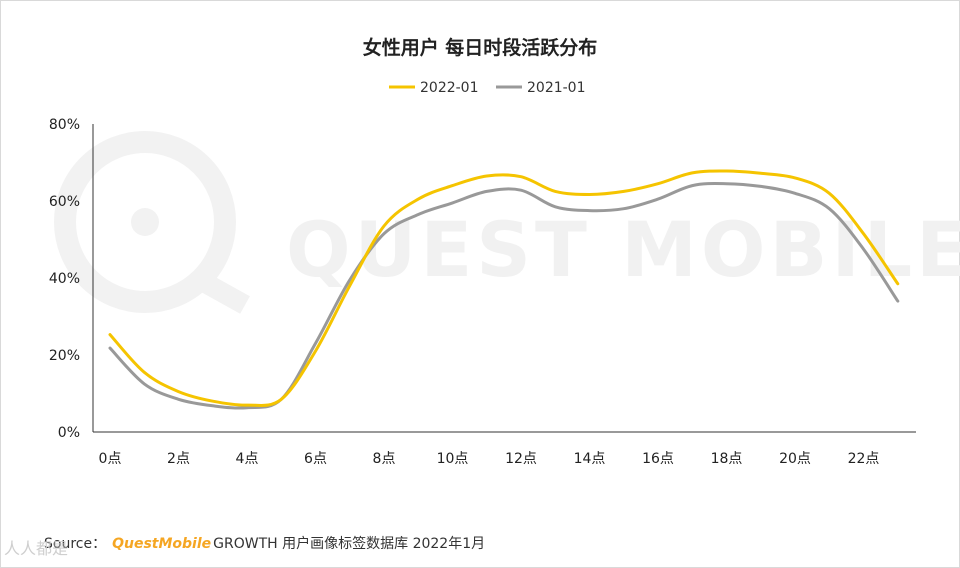  I want to click on x-tick-label: 10点, so click(453, 459).